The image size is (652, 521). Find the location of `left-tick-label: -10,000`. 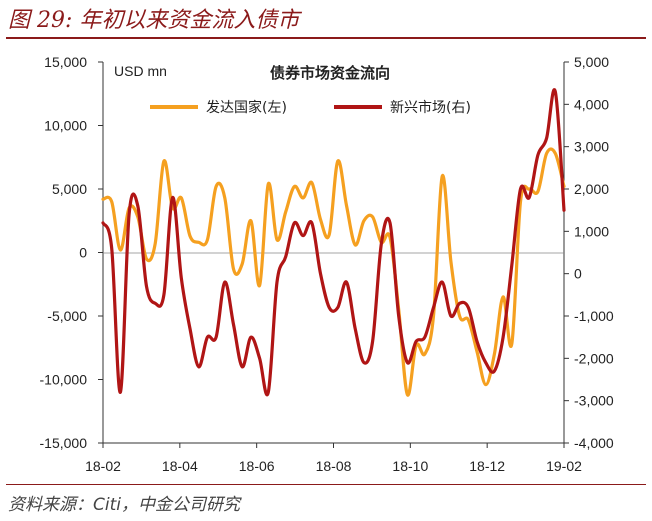

left-tick-label: -10,000 is located at coordinates (64, 380).